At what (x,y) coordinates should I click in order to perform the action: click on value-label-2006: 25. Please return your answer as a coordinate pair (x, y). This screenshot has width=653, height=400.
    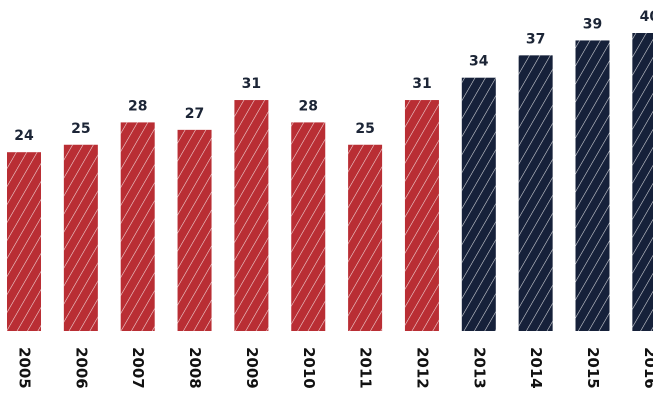
    Looking at the image, I should click on (80, 129).